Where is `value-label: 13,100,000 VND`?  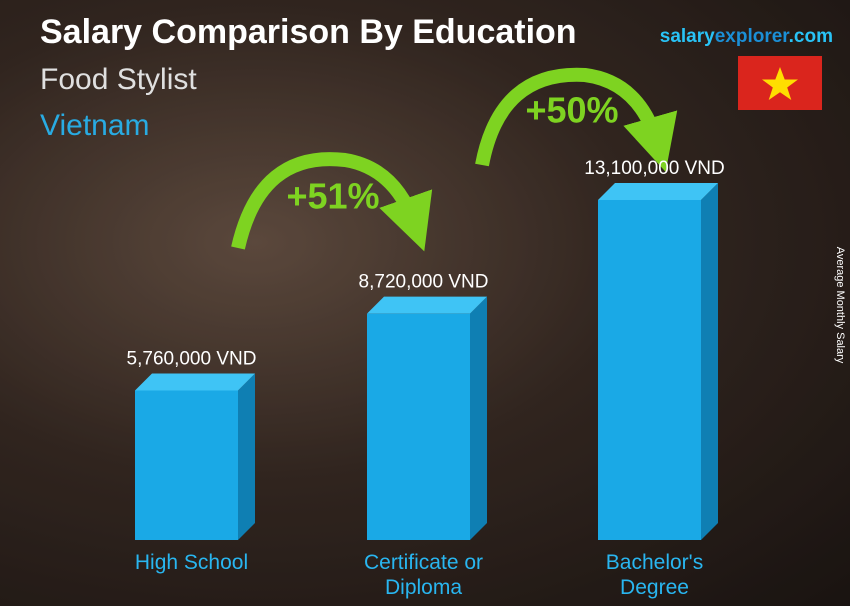
value-label: 13,100,000 VND is located at coordinates (654, 168).